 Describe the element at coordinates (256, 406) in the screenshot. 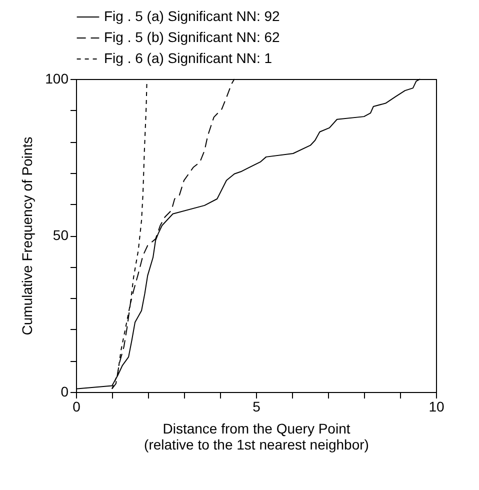

I see `x-tick-label: 5` at that location.